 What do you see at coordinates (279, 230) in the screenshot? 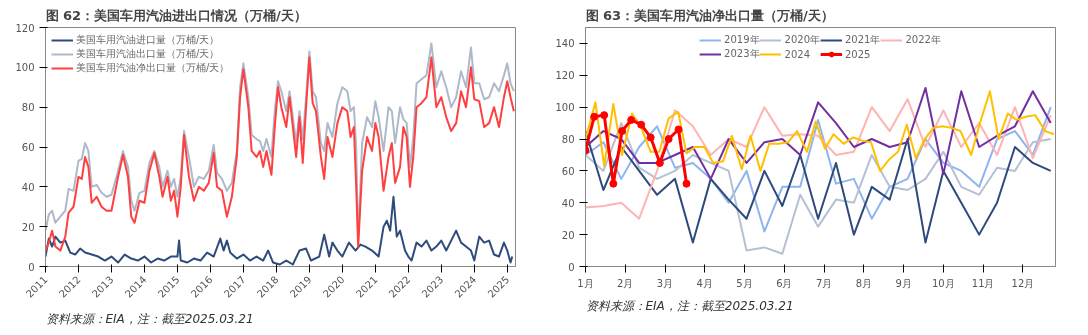
I see `line-series` at bounding box center [279, 230].